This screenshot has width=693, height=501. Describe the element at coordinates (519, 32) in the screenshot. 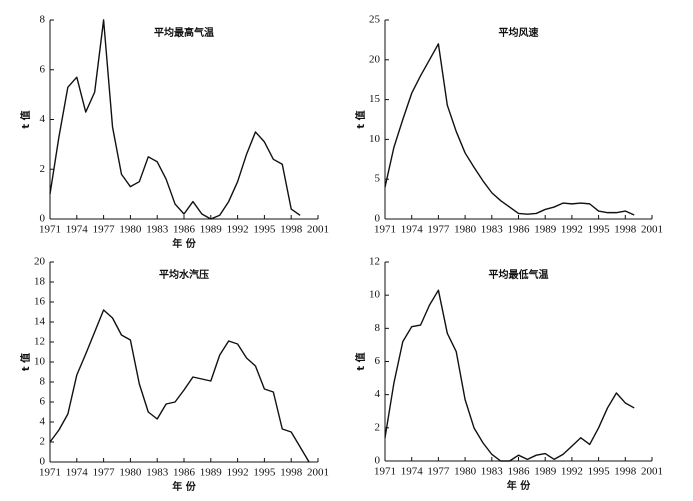

I see `chart-title: 平均风速` at that location.